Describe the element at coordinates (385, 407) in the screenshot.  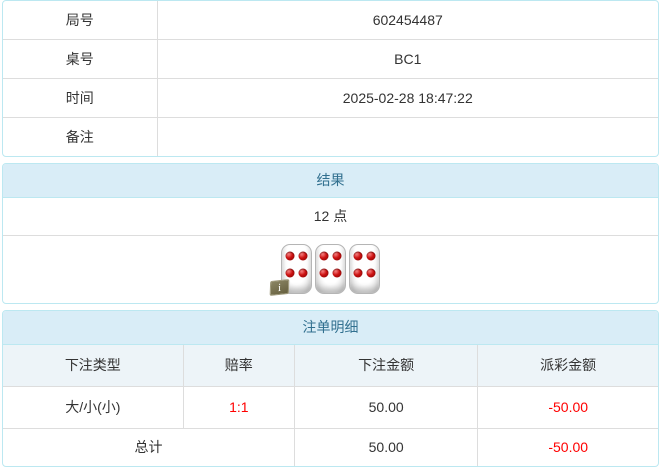
I see `bet-amount-value: 50.00` at that location.